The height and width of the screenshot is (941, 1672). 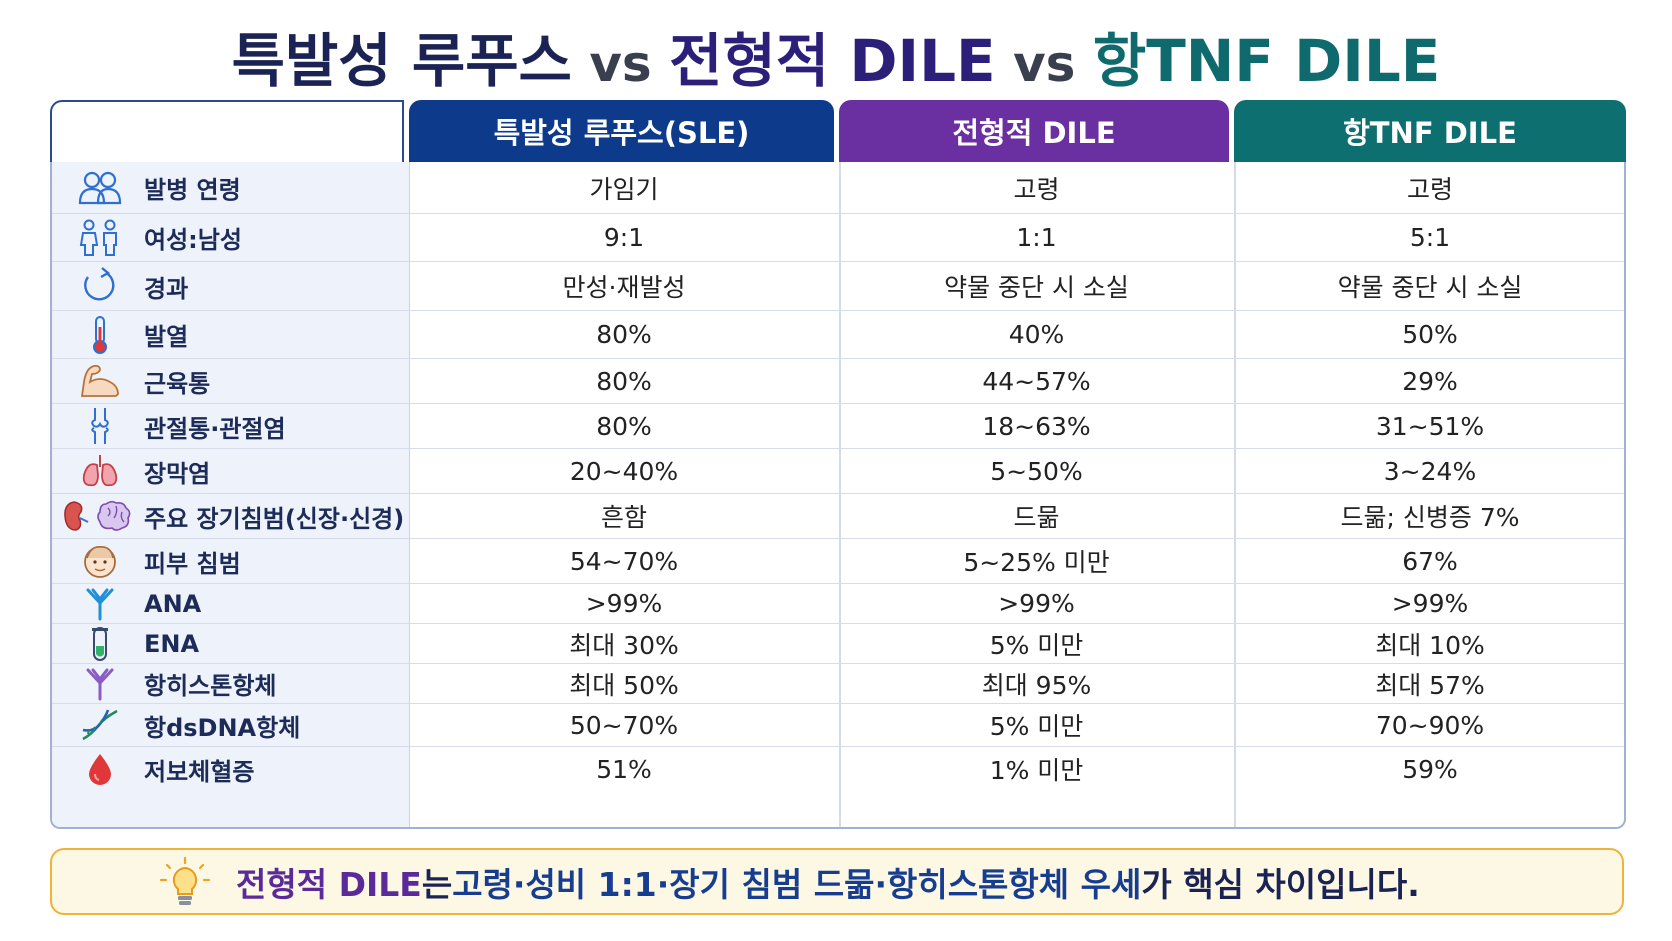 I want to click on joint-icon, so click(x=100, y=426).